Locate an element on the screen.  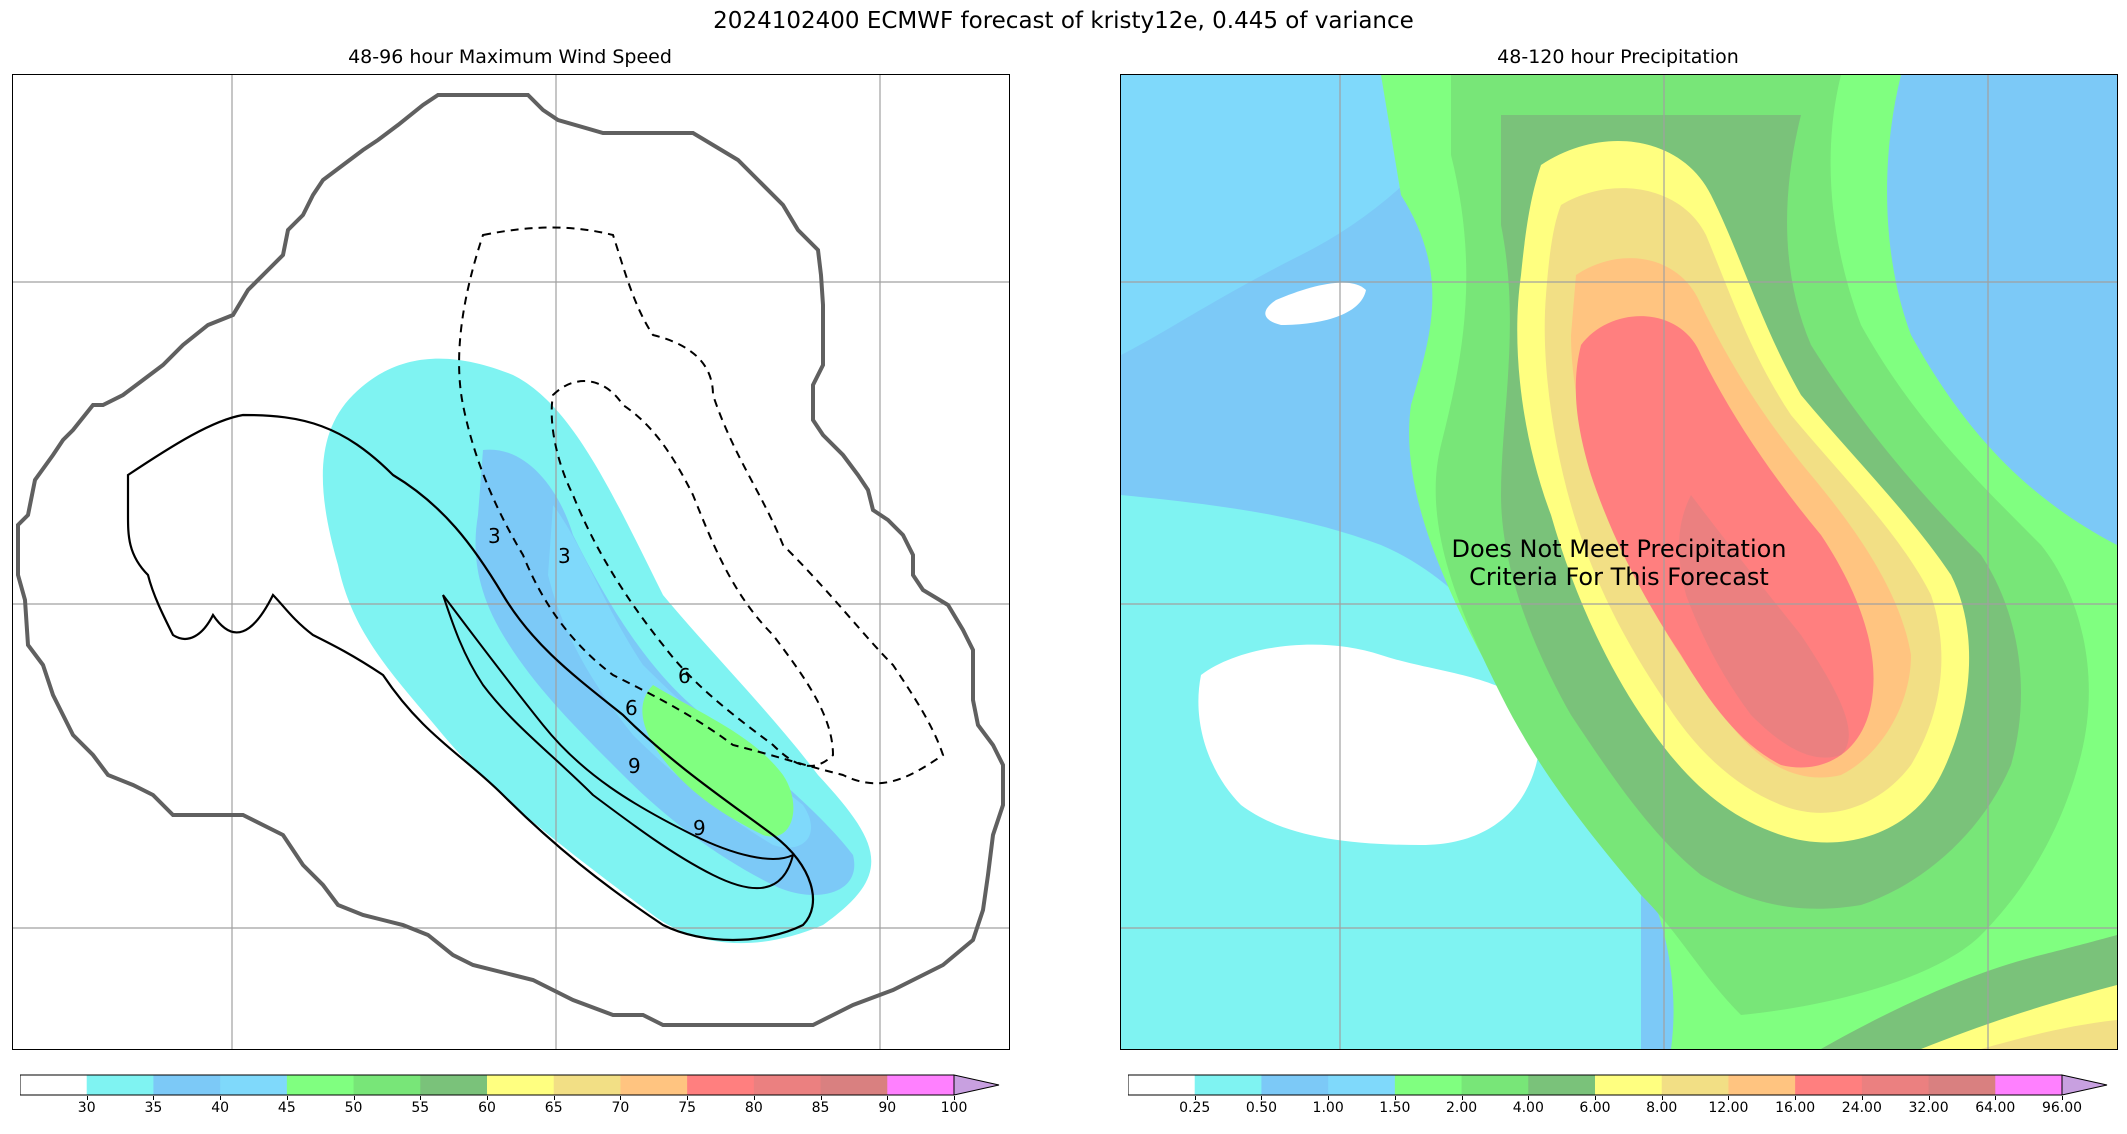
contour-label-6b: 6 is located at coordinates (684, 676).